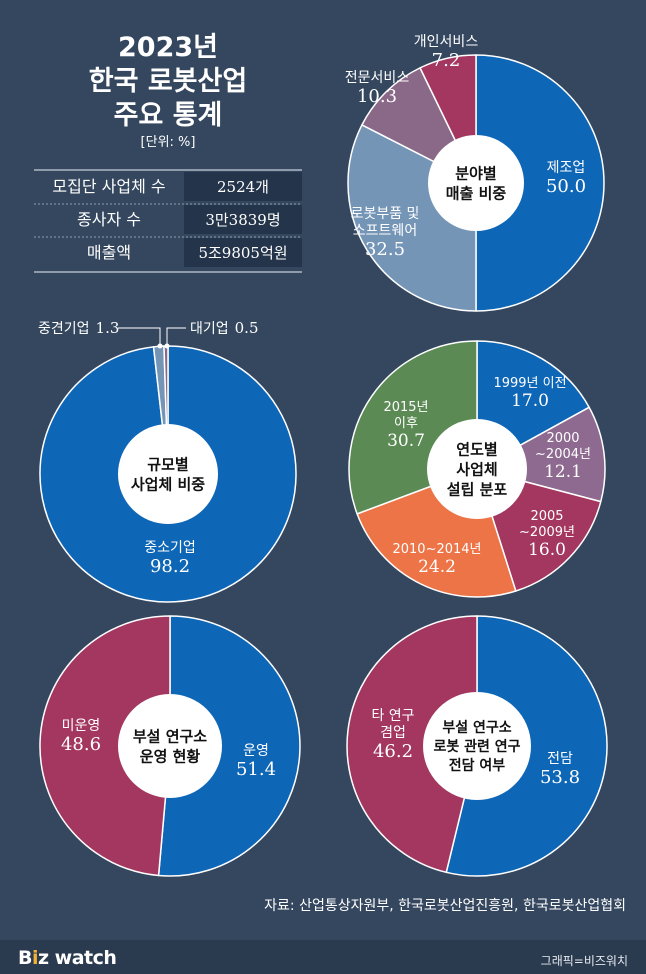 The image size is (646, 974). What do you see at coordinates (82, 958) in the screenshot?
I see `logo-watch: watch` at bounding box center [82, 958].